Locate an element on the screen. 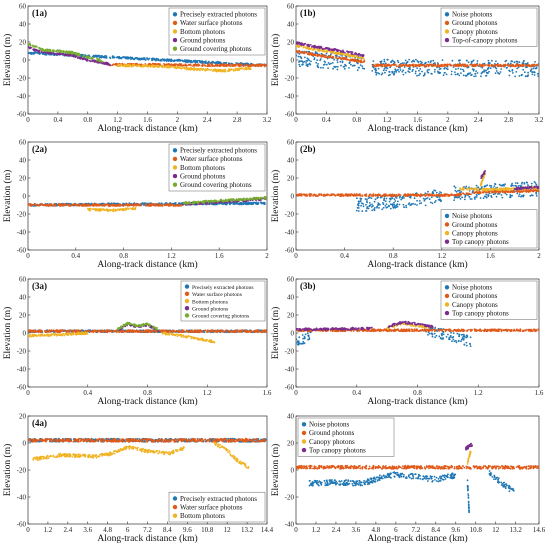  y-tick-label: 20 is located at coordinates (23, 42).